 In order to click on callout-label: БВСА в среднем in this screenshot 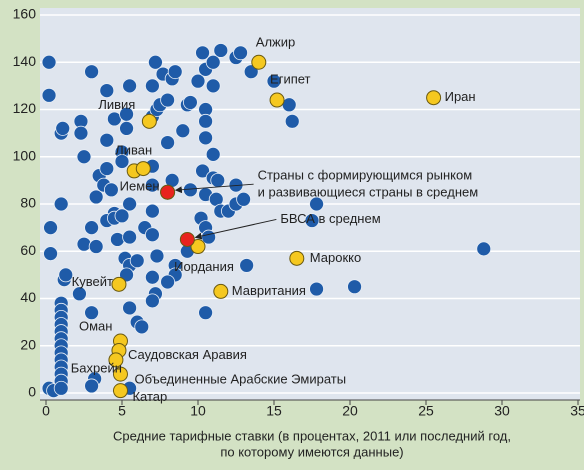, I will do `click(330, 218)`.